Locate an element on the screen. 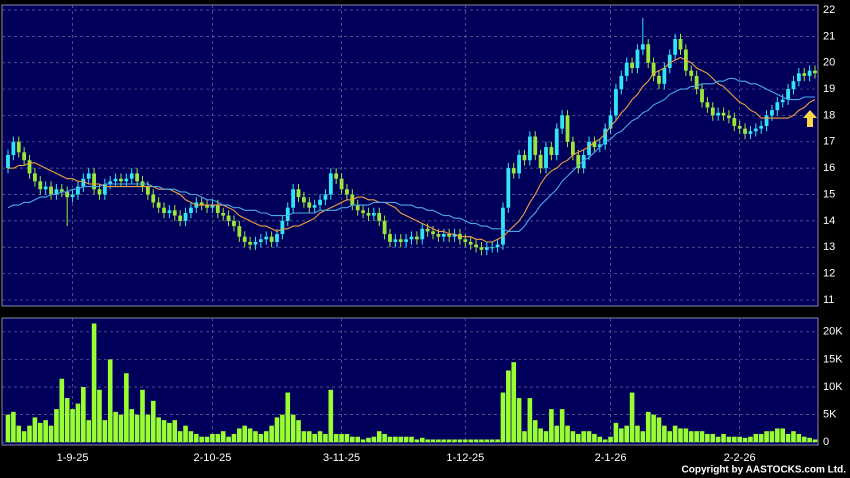 The width and height of the screenshot is (850, 478). y-tick-label: 16 is located at coordinates (829, 168).